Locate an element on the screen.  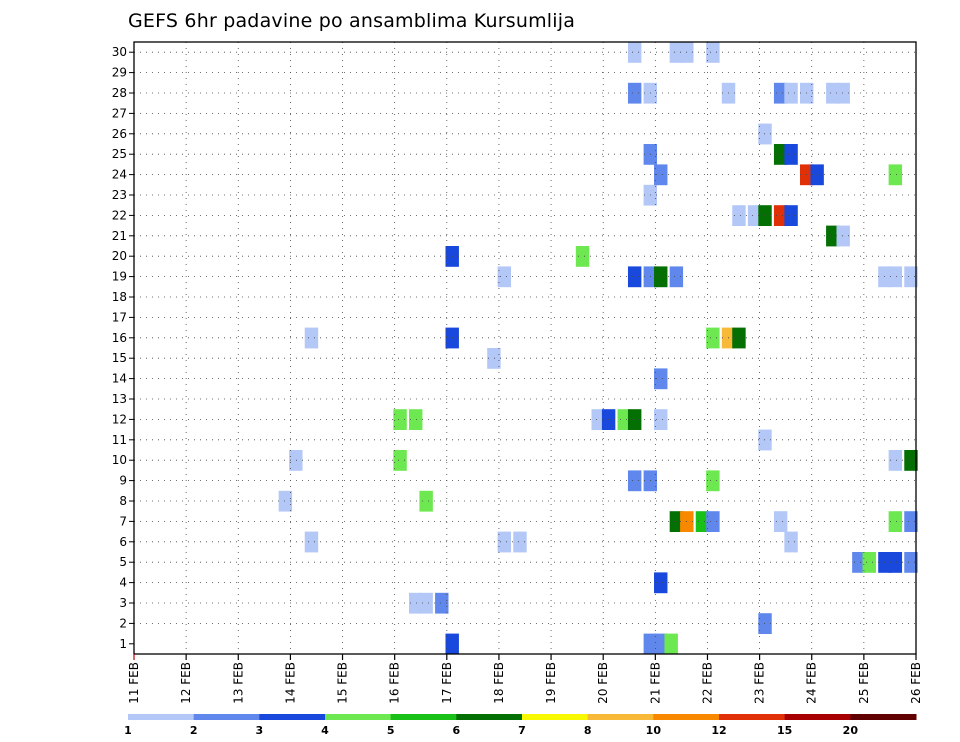
x-tick-label: 13 FEB is located at coordinates (238, 683).